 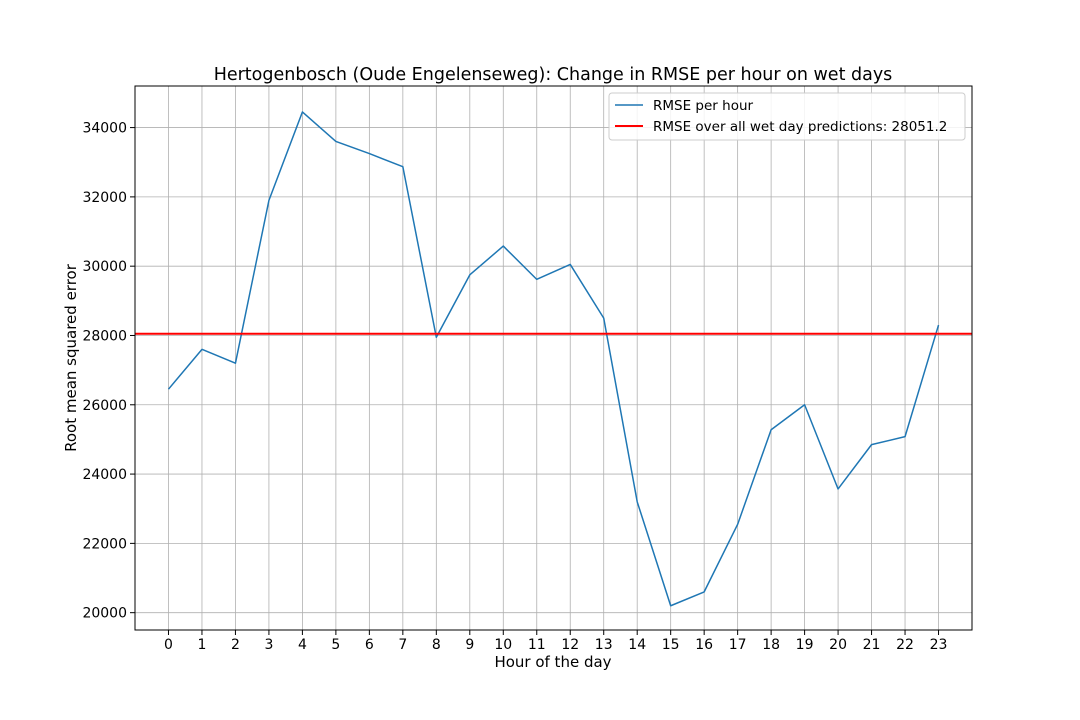 What do you see at coordinates (104, 475) in the screenshot?
I see `y-tick-label: 24000` at bounding box center [104, 475].